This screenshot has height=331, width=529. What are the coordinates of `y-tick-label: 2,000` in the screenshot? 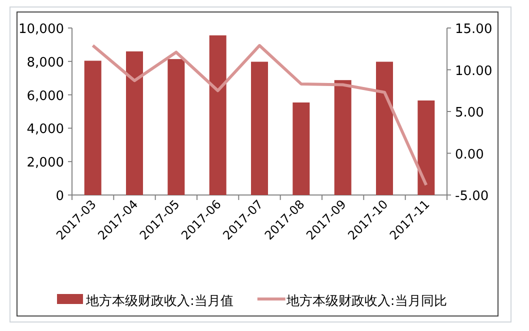 It's located at (45, 163).